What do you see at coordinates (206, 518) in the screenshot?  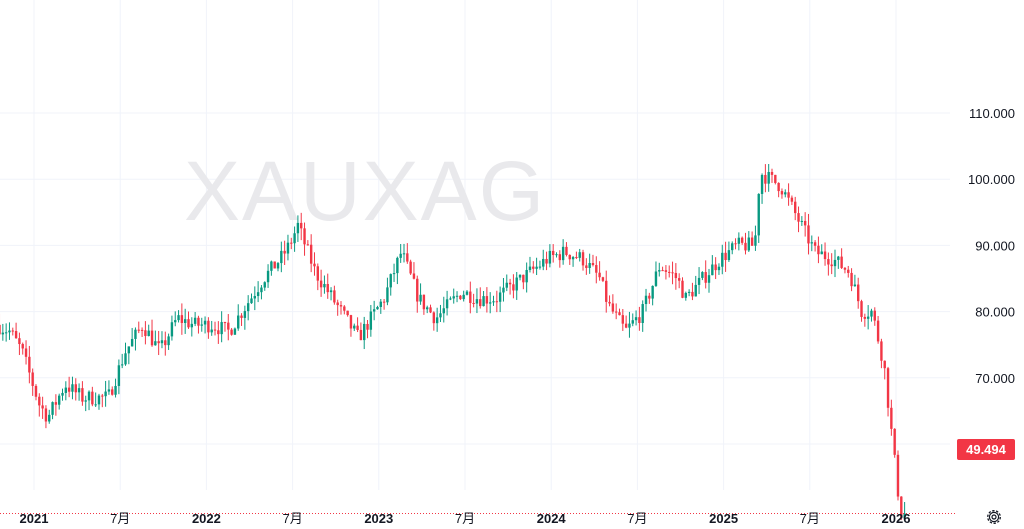 I see `x-tick-label: 2022` at bounding box center [206, 518].